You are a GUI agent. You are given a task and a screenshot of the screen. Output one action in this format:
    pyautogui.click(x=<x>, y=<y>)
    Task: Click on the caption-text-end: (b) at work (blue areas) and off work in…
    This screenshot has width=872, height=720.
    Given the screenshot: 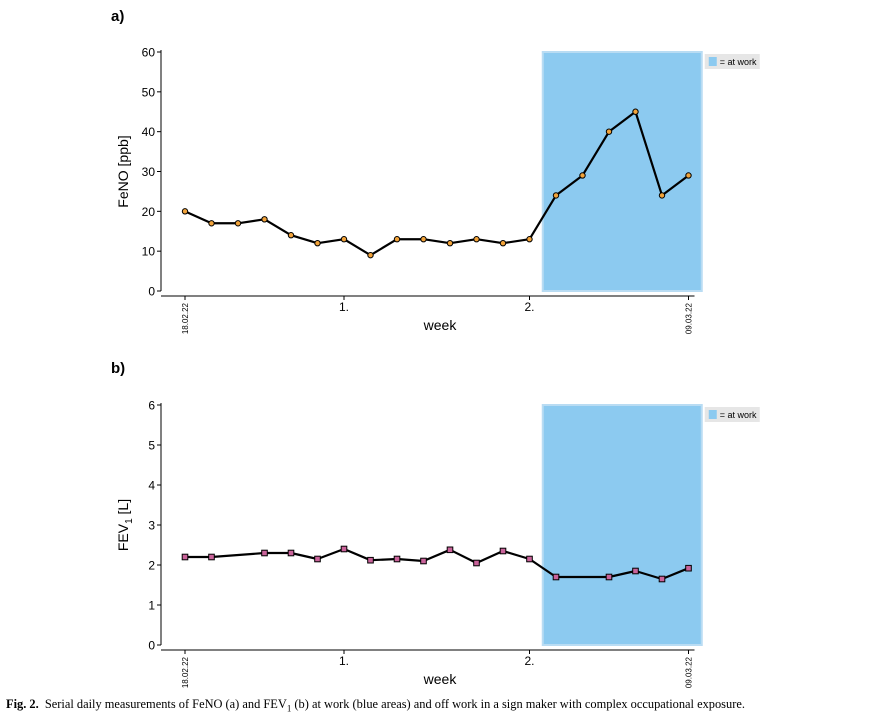 What is the action you would take?
    pyautogui.click(x=518, y=704)
    